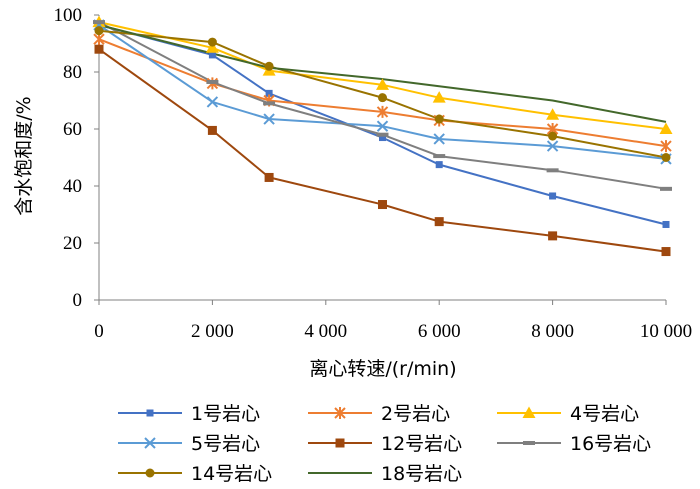 This screenshot has width=700, height=489. I want to click on x-tick-label: 6 000, so click(439, 331).